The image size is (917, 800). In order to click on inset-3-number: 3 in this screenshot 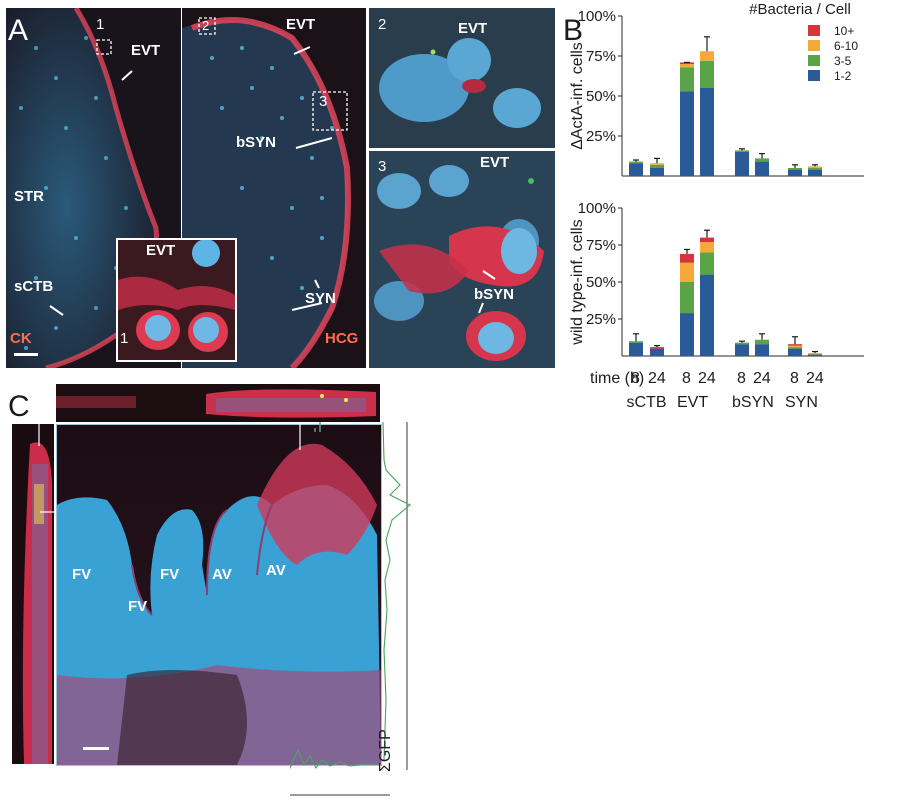, I will do `click(382, 166)`.